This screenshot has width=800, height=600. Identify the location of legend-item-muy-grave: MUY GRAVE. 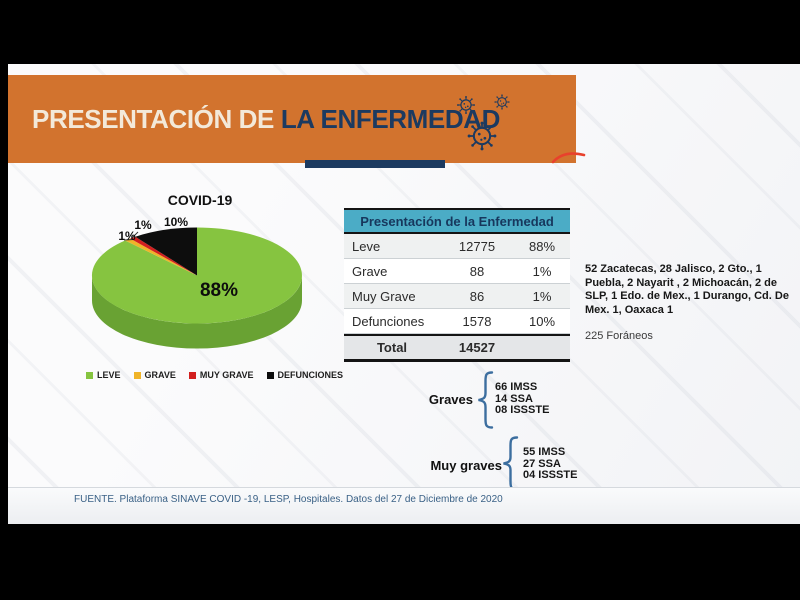
(221, 375).